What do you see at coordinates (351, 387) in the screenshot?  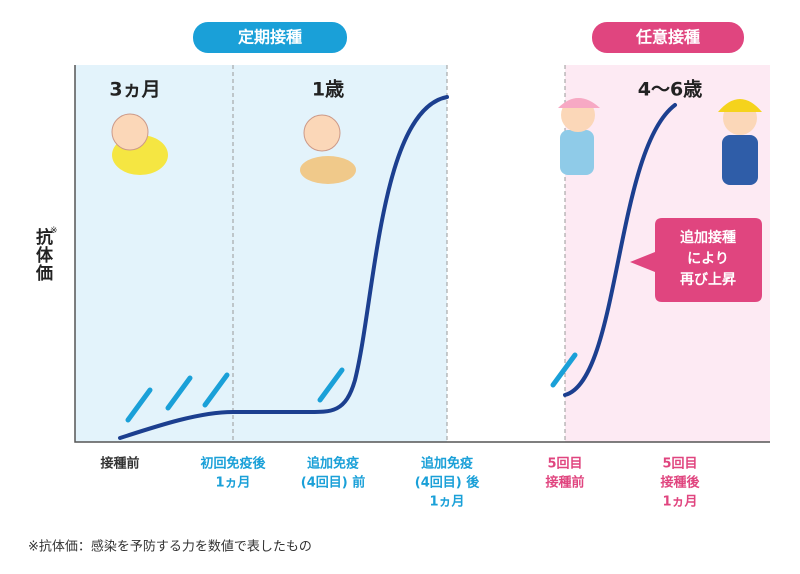 I see `syringes` at bounding box center [351, 387].